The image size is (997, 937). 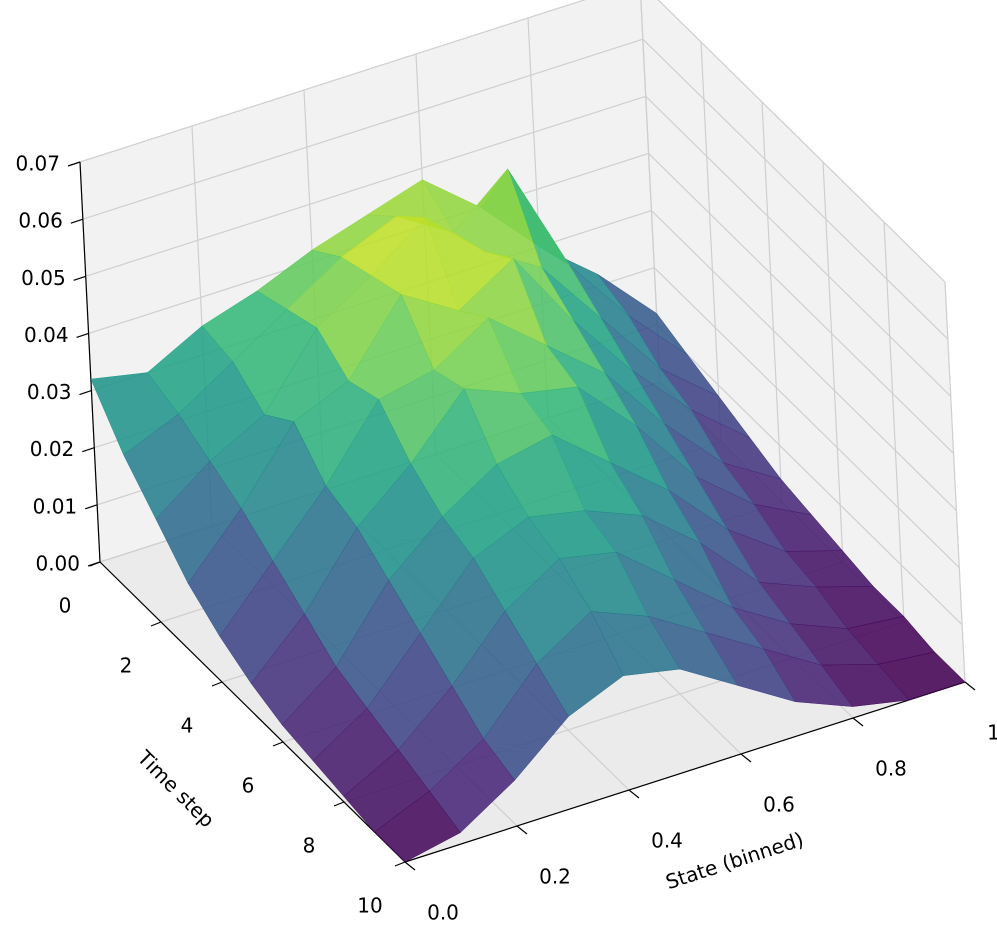 What do you see at coordinates (891, 769) in the screenshot?
I see `y-tick-label: 0.8` at bounding box center [891, 769].